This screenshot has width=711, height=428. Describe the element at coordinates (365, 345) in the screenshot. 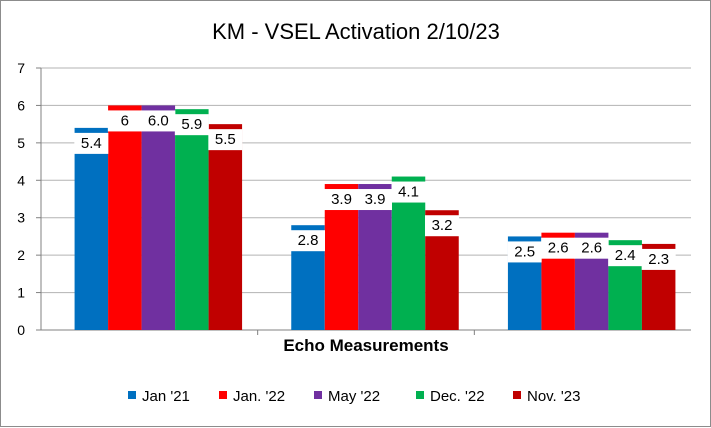

I see `x-axis-title: Echo Measurements` at that location.